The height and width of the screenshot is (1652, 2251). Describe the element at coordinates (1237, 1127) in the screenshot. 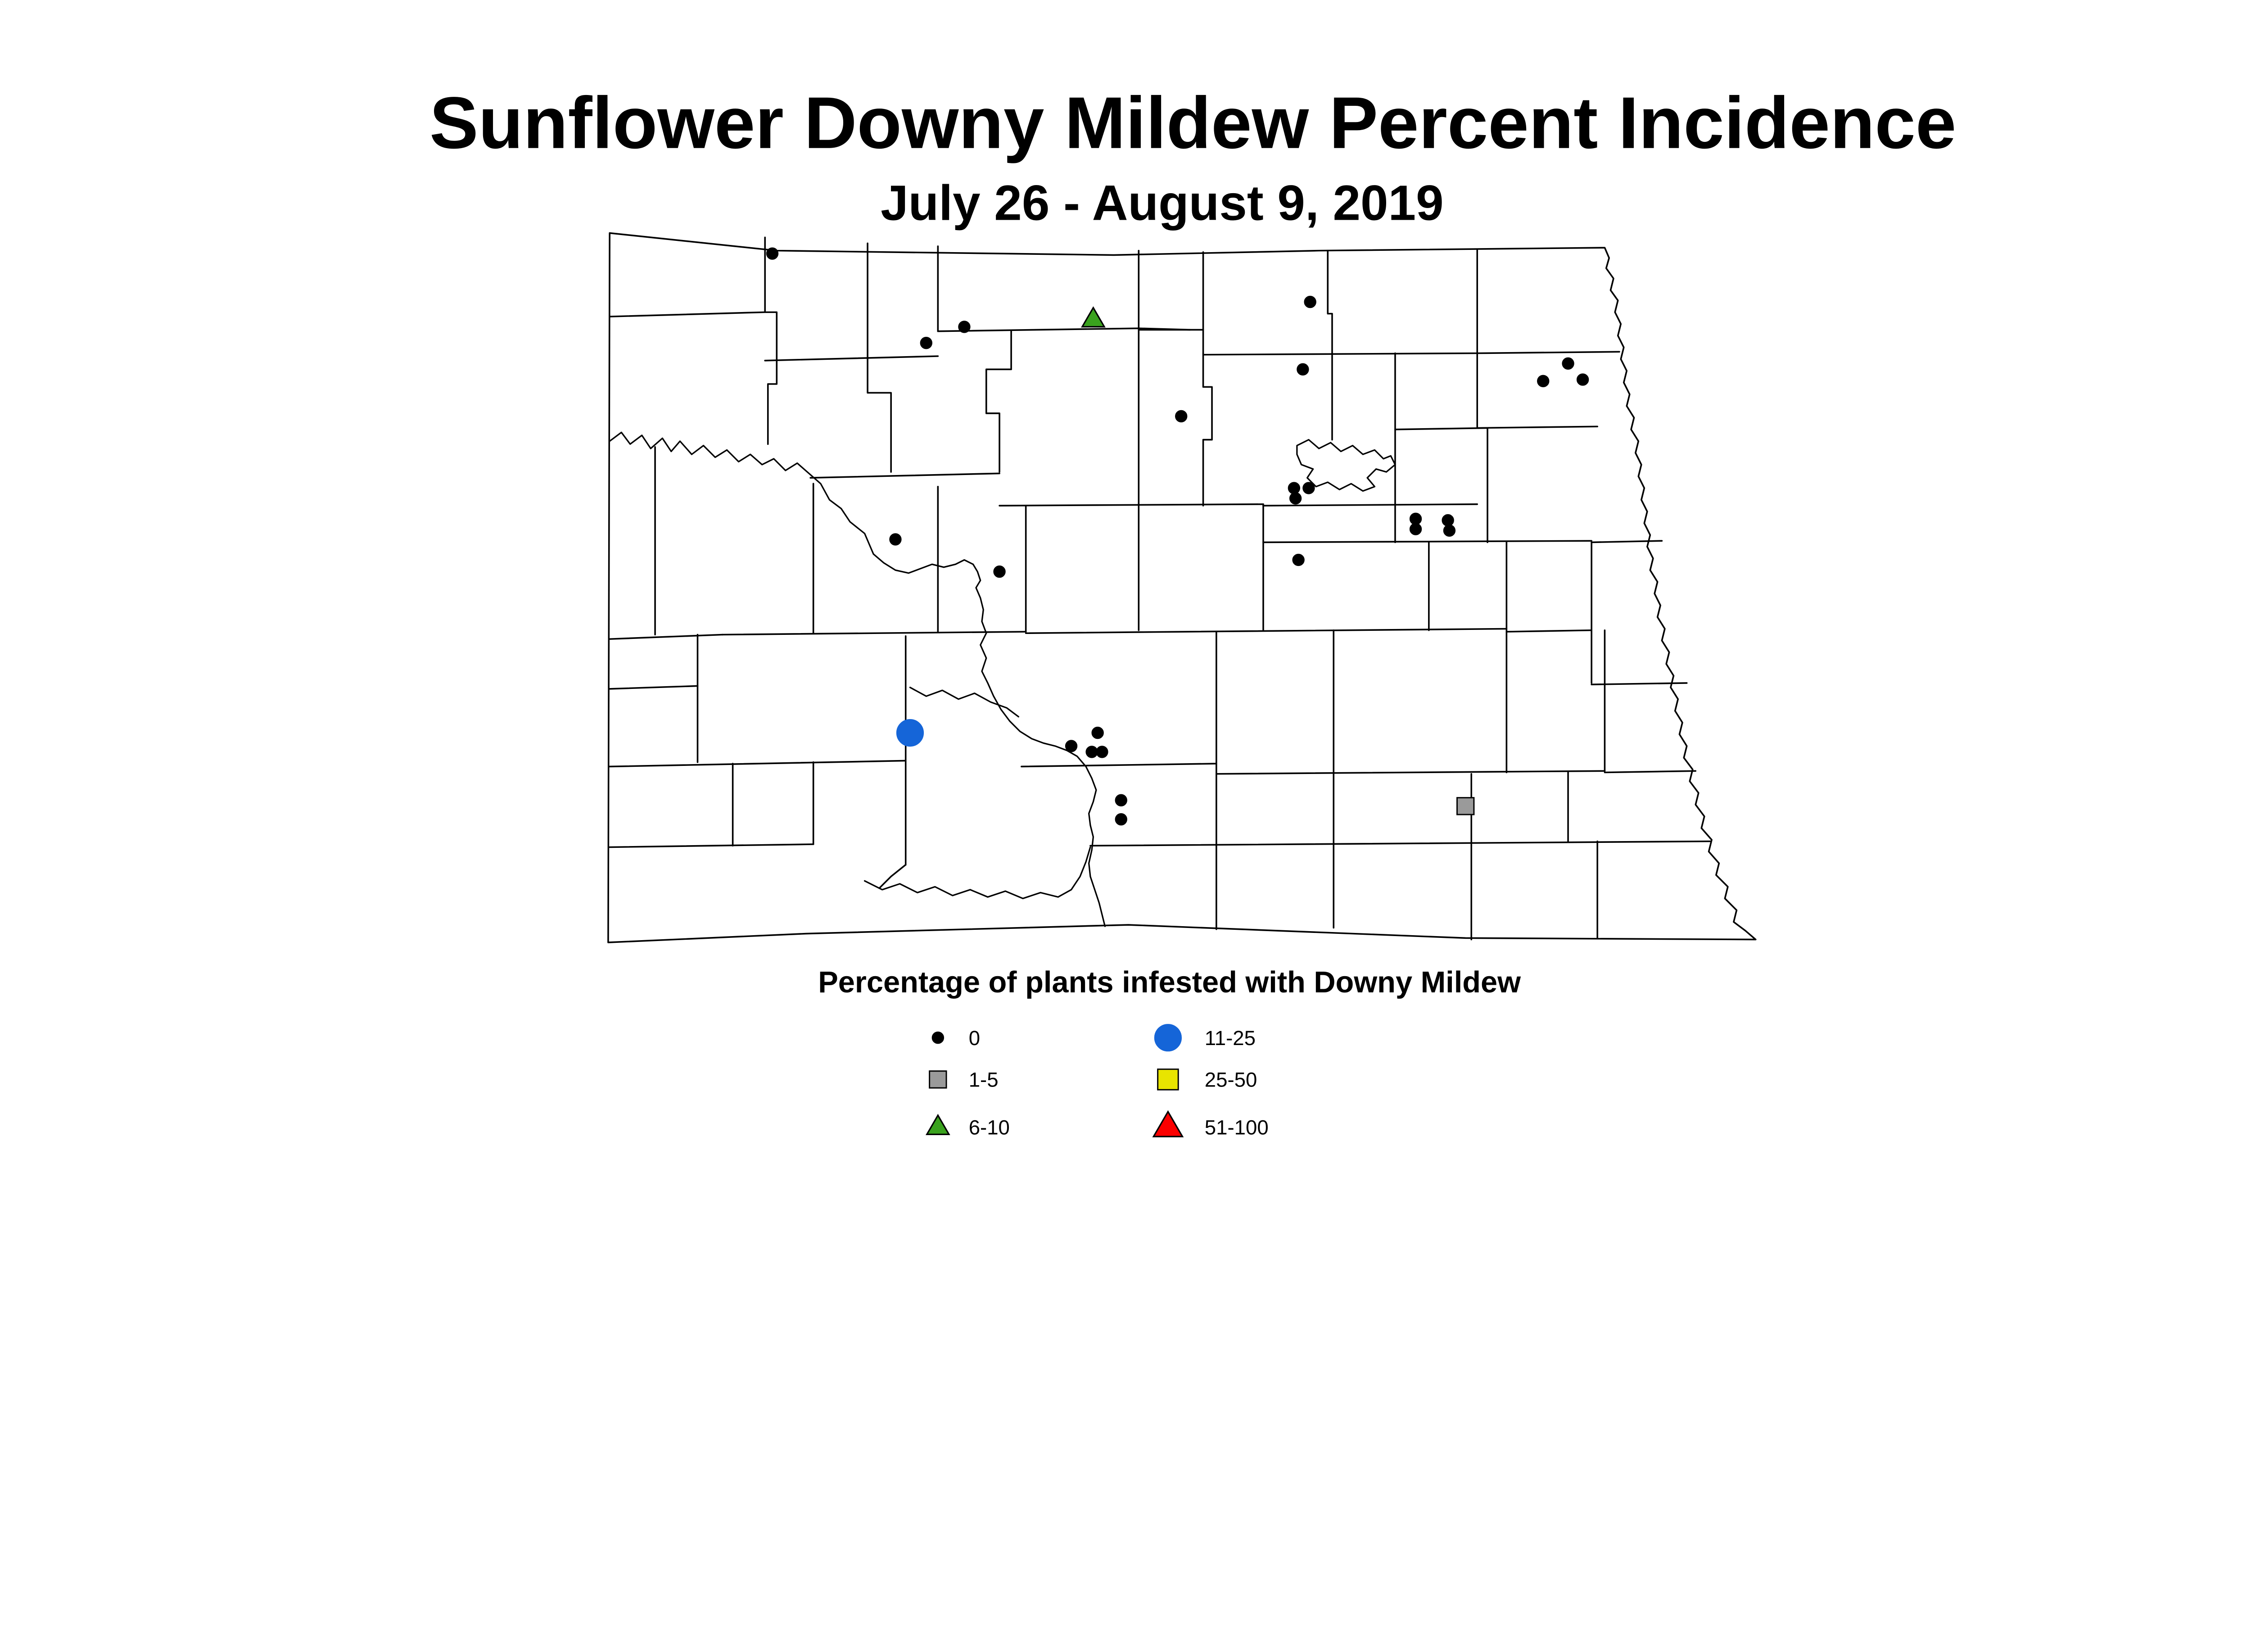

I see `legend-label: 51-100` at that location.